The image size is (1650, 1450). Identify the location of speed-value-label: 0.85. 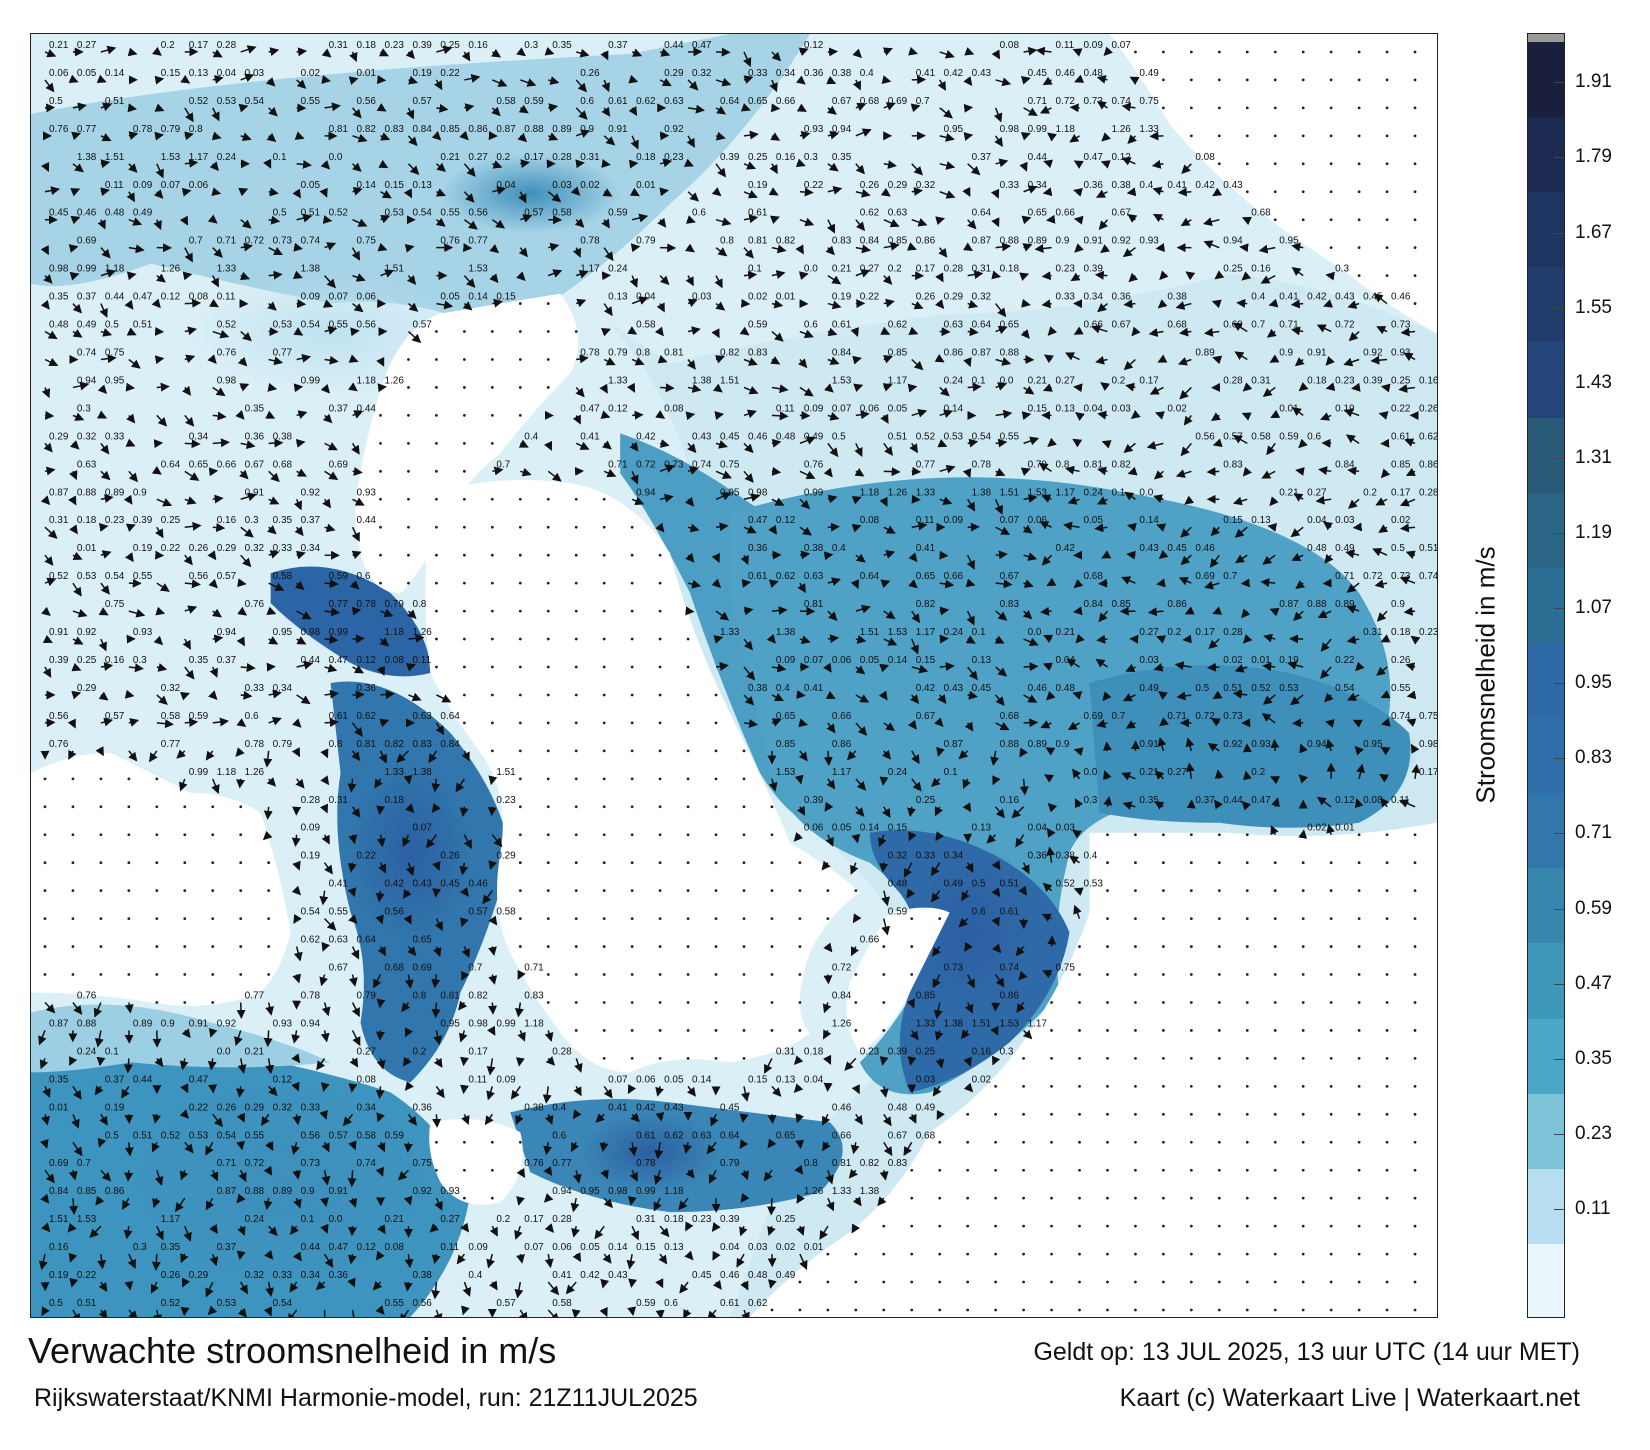
(898, 241).